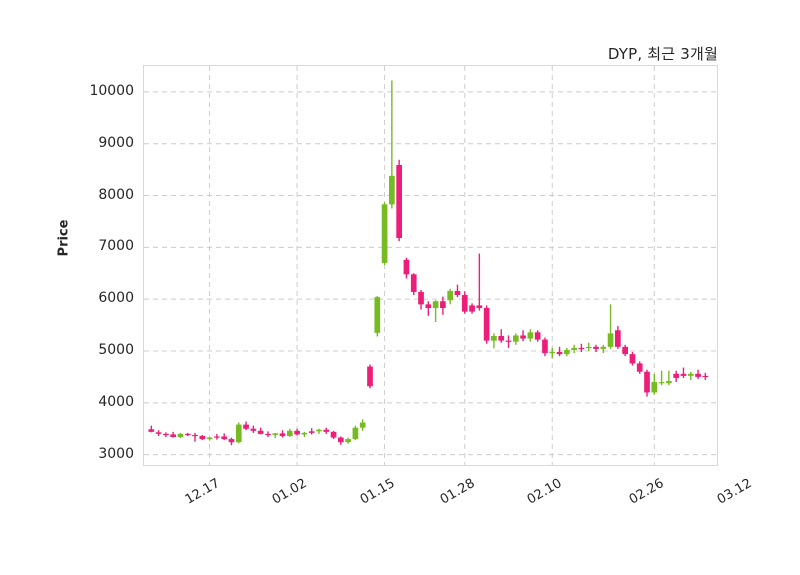 The image size is (800, 575). Describe the element at coordinates (457, 492) in the screenshot. I see `x-axis-tick-label: 01.28` at that location.